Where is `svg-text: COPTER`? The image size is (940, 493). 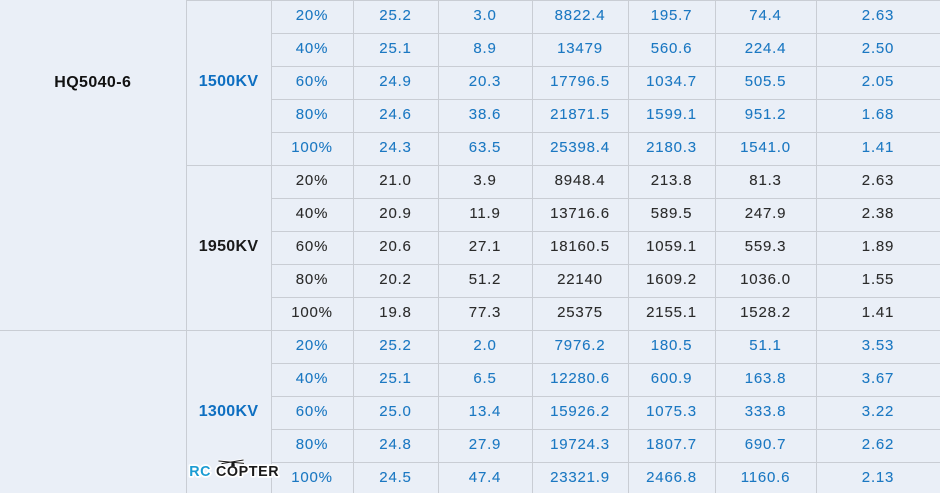
svg-text: COPTER is located at coordinates (247, 472).